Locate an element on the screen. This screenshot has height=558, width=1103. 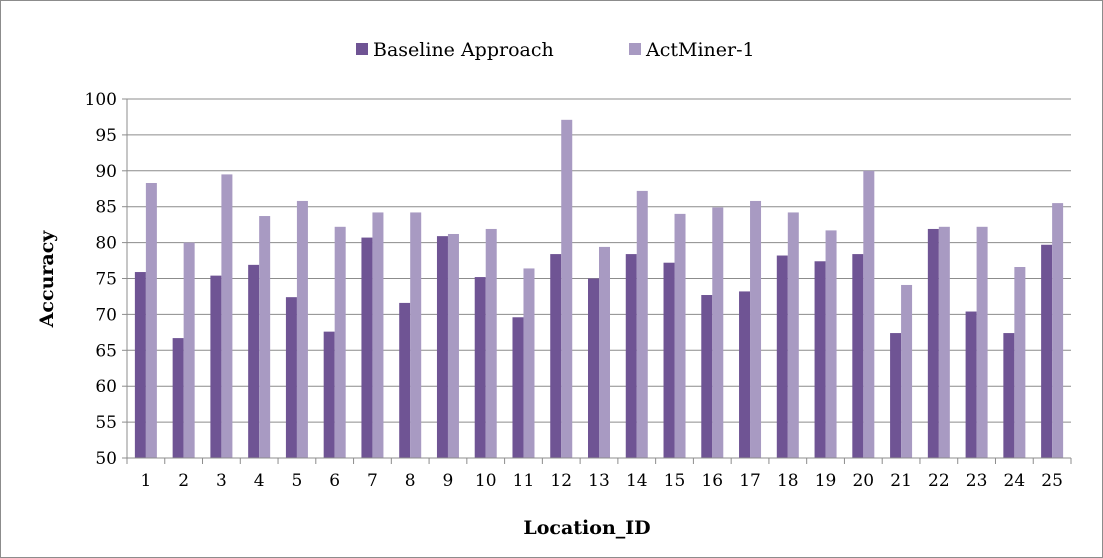
y-tick-label: 70 is located at coordinates (106, 315).